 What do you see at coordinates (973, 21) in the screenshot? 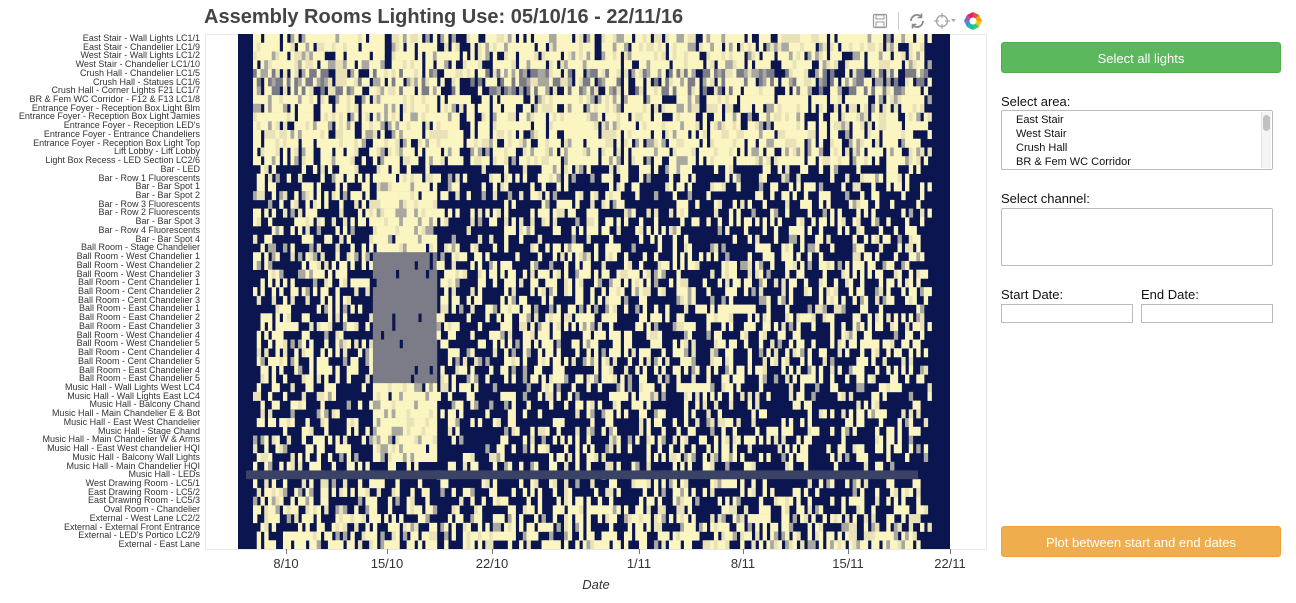
I see `bokeh-logo` at bounding box center [973, 21].